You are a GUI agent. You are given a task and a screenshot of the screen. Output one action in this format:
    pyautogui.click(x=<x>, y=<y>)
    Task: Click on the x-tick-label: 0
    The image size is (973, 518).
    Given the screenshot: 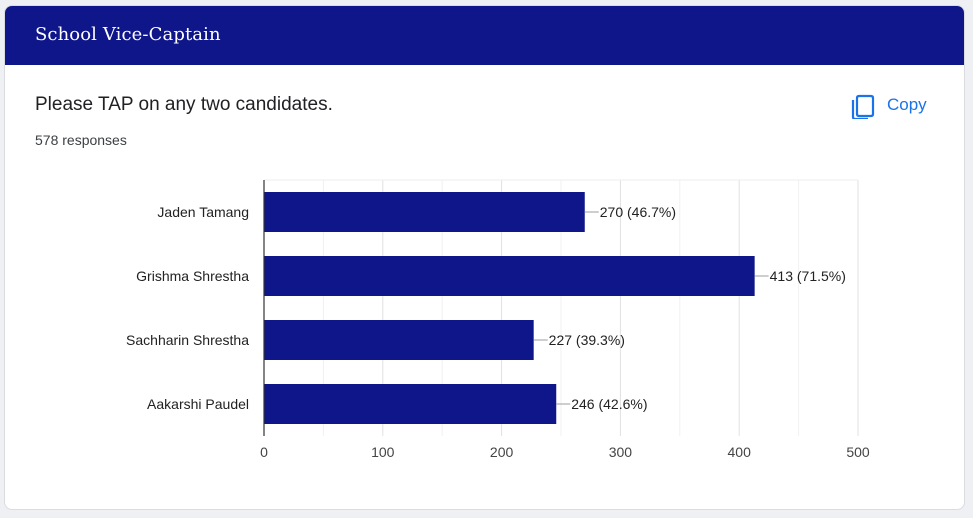 What is the action you would take?
    pyautogui.click(x=264, y=452)
    